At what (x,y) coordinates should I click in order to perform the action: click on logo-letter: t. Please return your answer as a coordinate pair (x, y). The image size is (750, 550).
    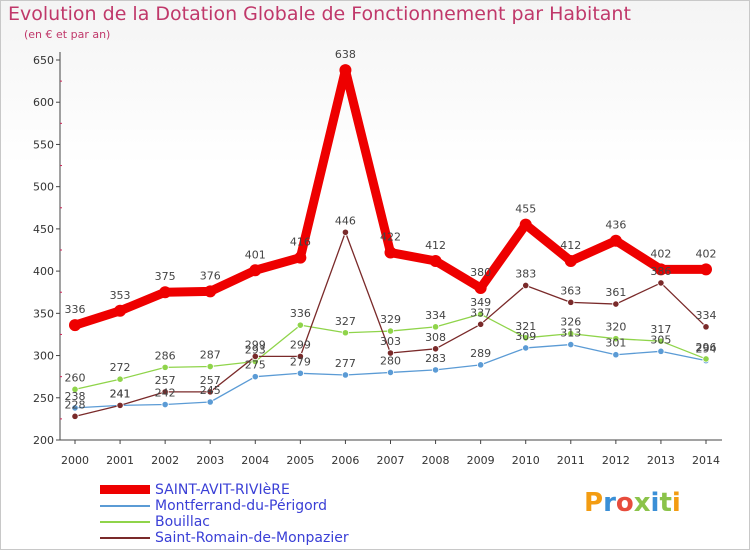
    Looking at the image, I should click on (665, 503).